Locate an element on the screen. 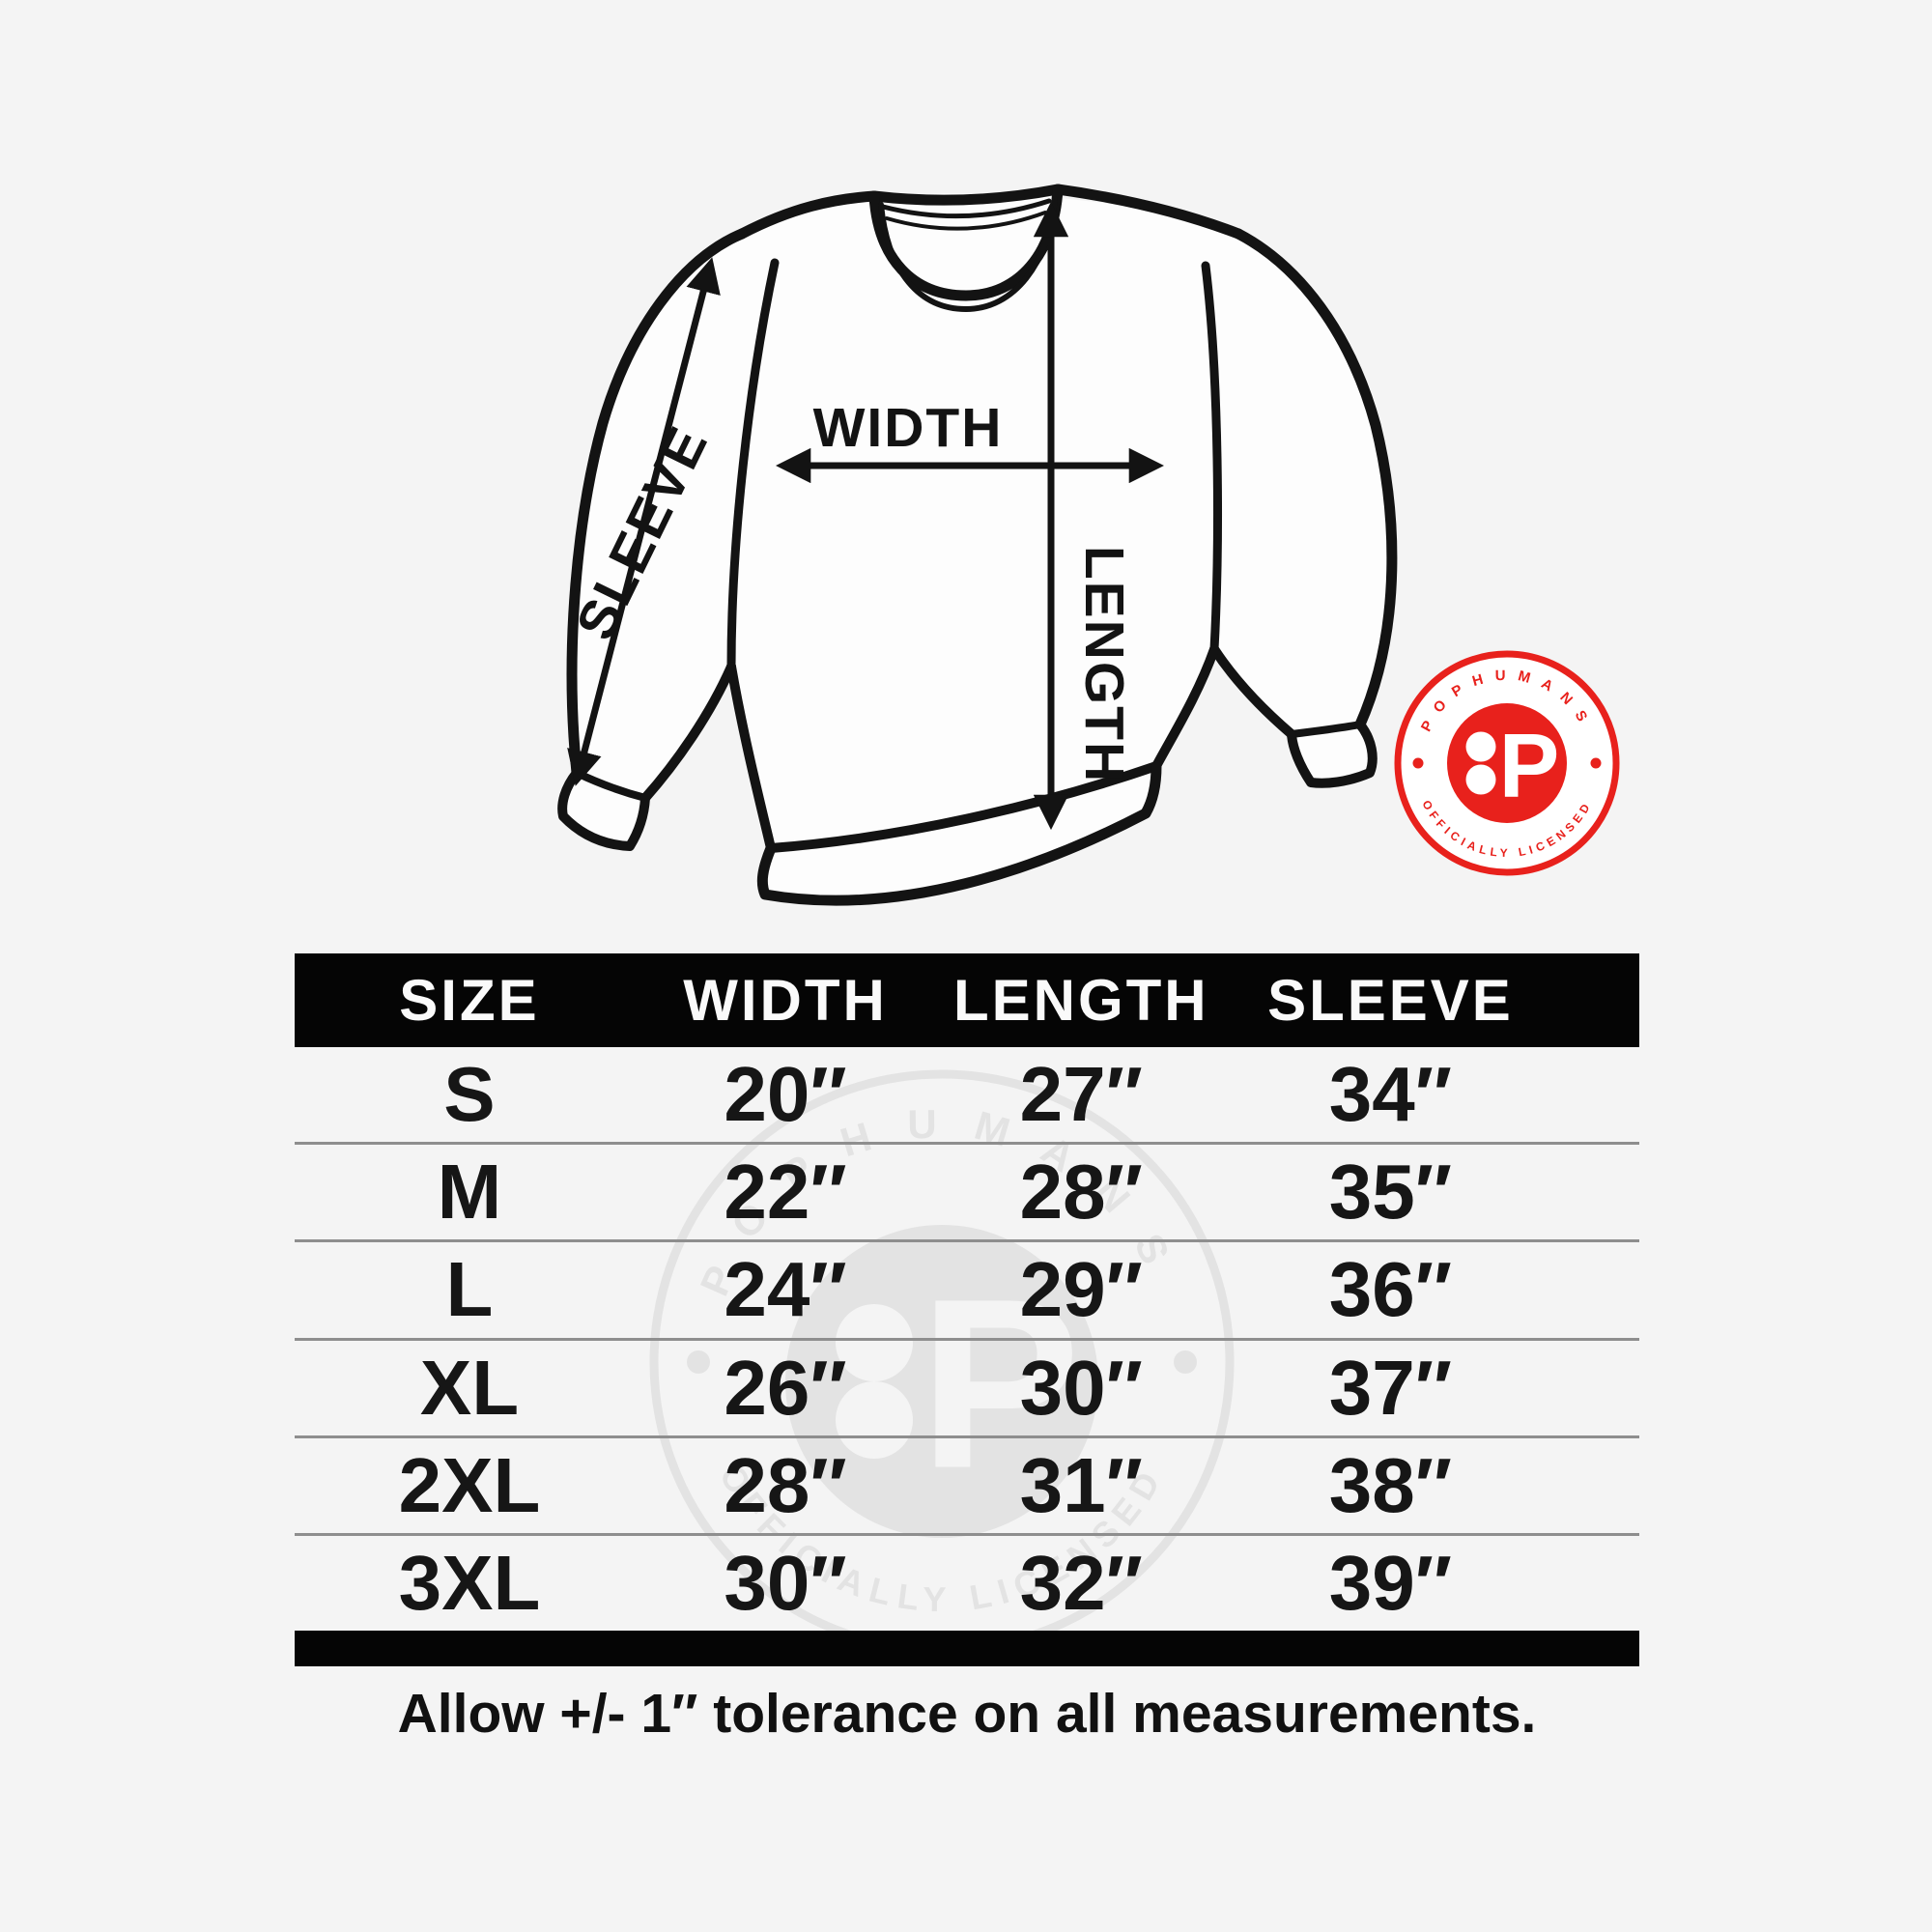 The image size is (1932, 1932). length-measure-label: LENGTH is located at coordinates (1104, 664).